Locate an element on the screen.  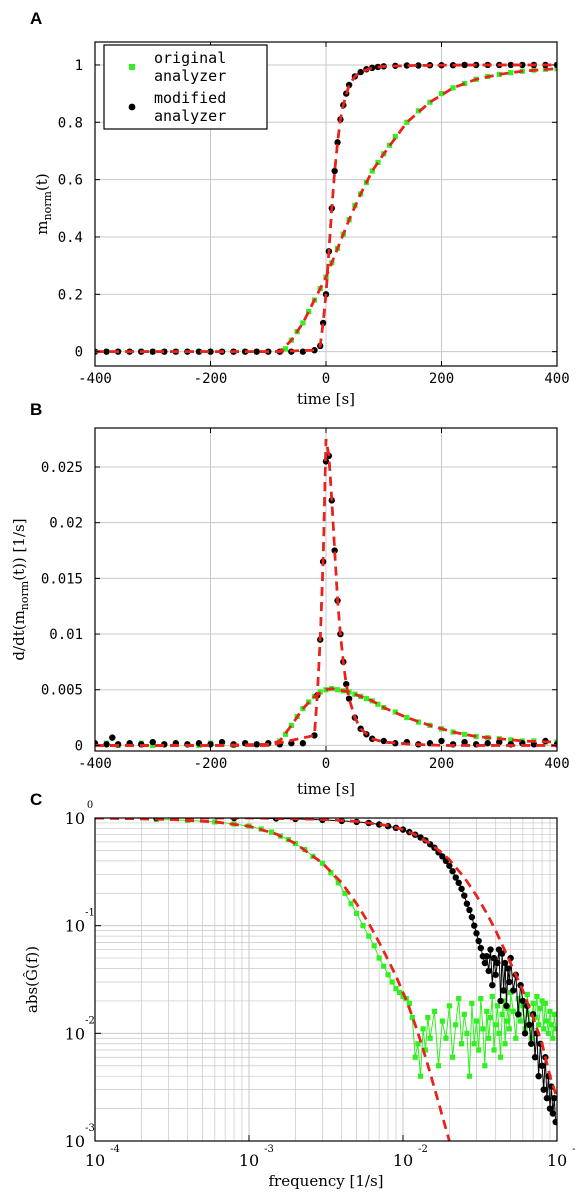
x-tick-label: 200 is located at coordinates (441, 764).